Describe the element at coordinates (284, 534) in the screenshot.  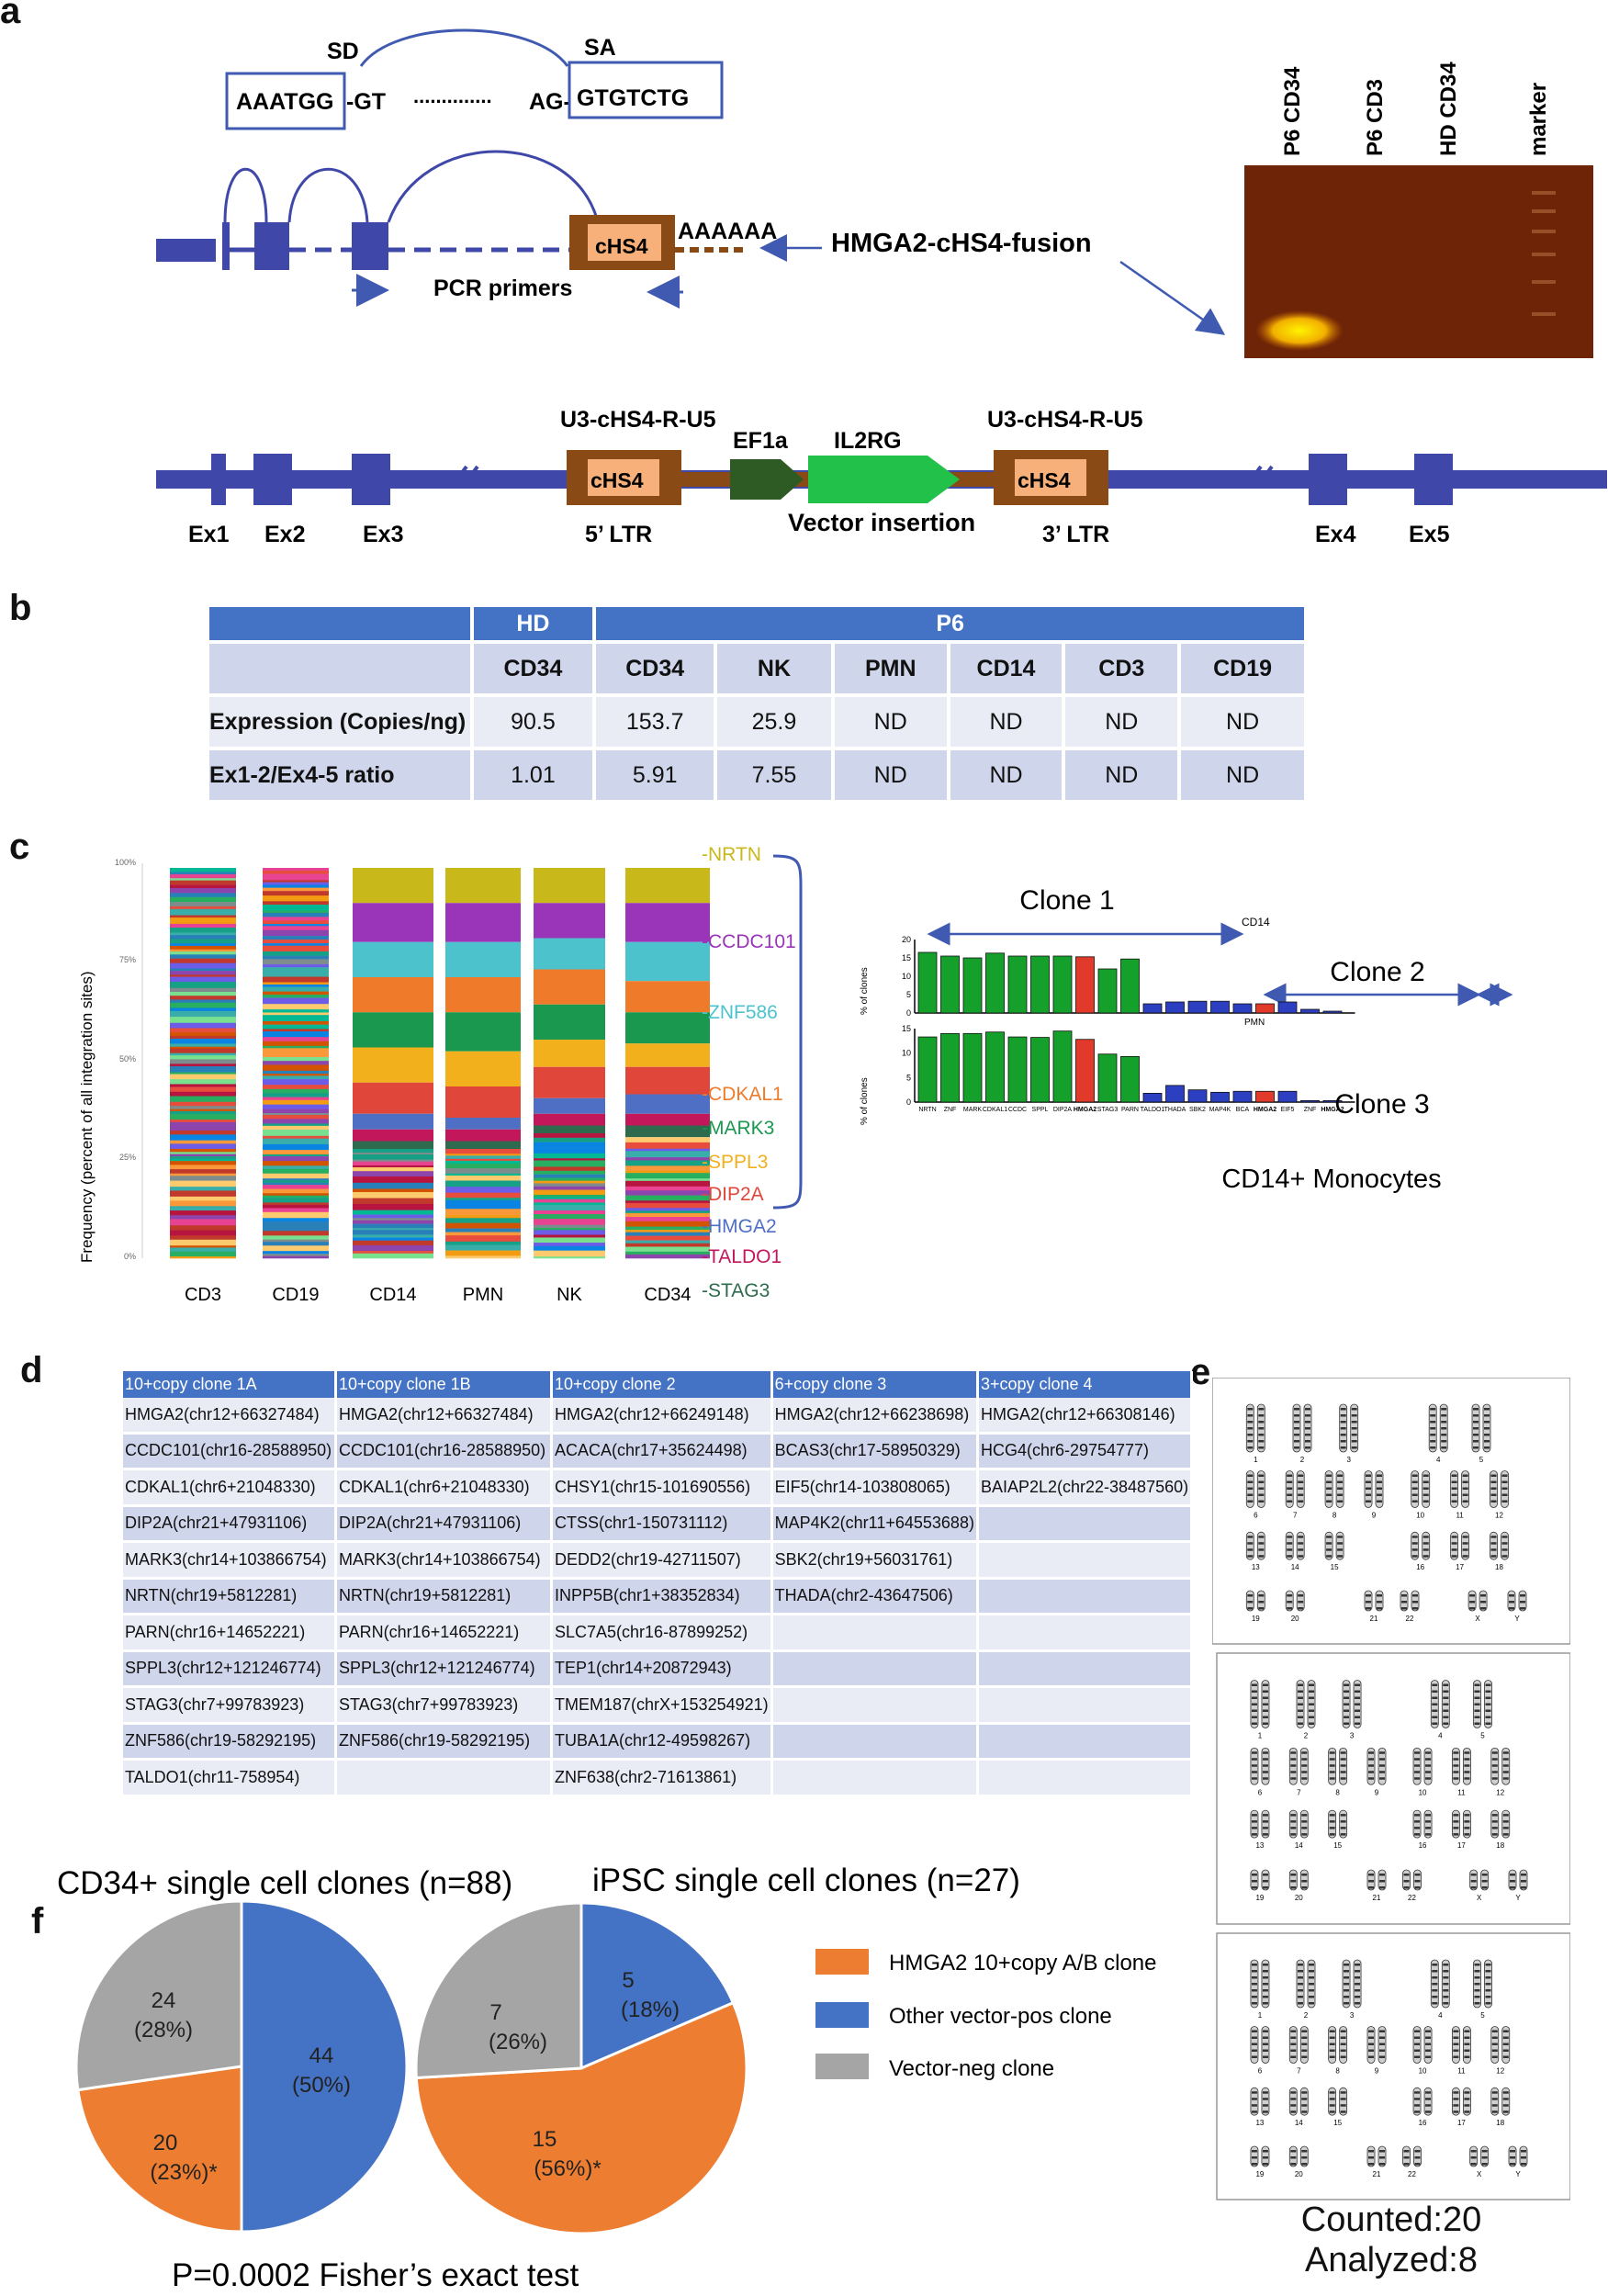
I see `exon-label: Ex2` at that location.